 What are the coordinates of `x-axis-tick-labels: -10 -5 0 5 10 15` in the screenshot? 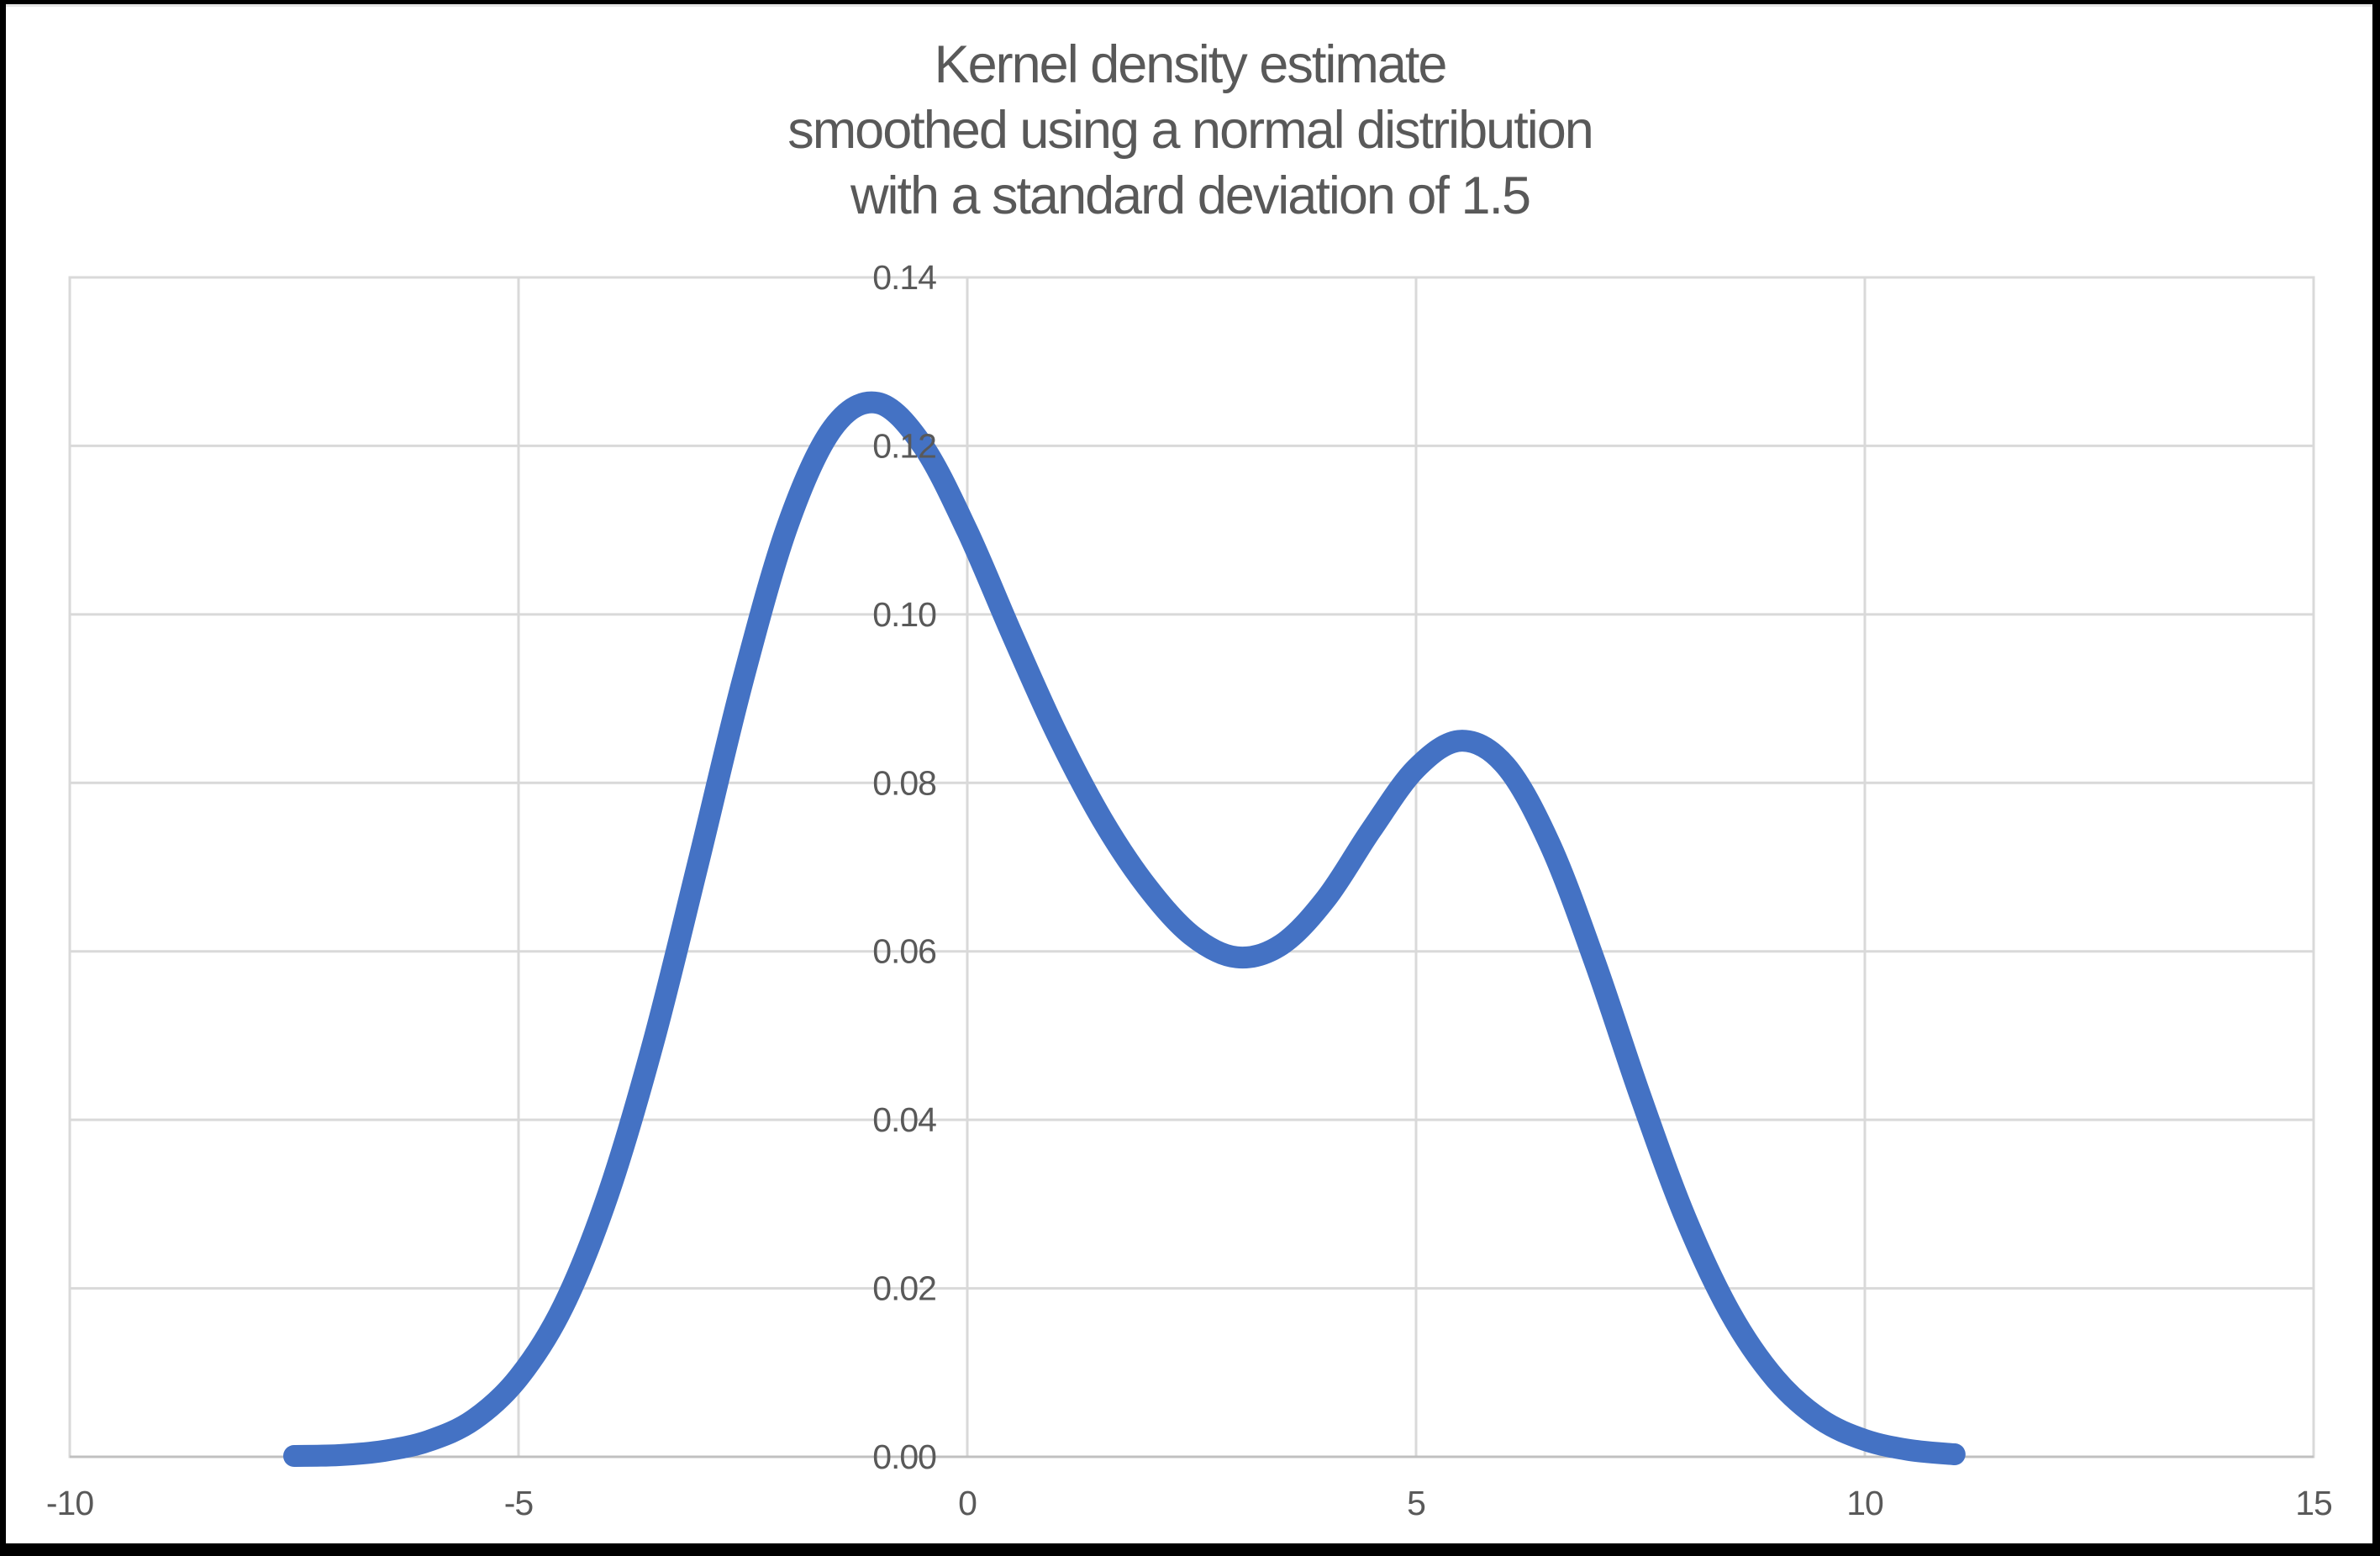 It's located at (1189, 1503).